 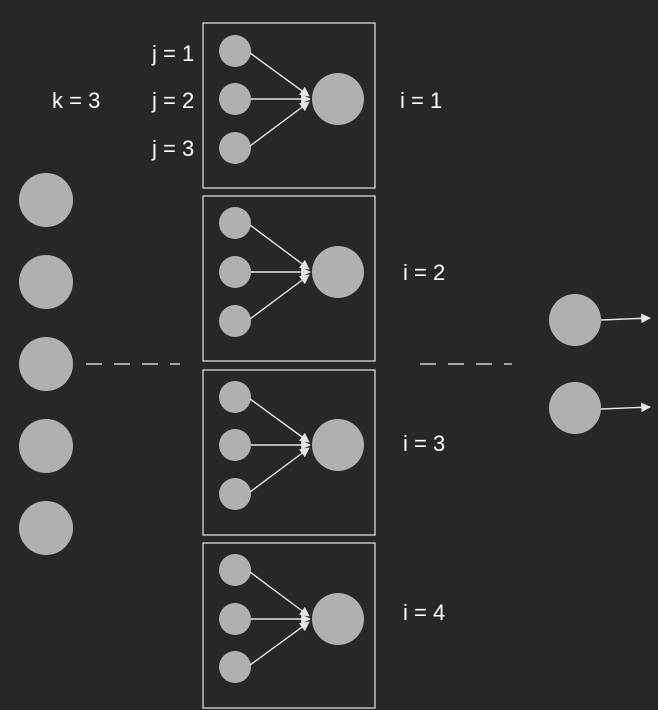 What do you see at coordinates (338, 445) in the screenshot?
I see `block-3-output-node` at bounding box center [338, 445].